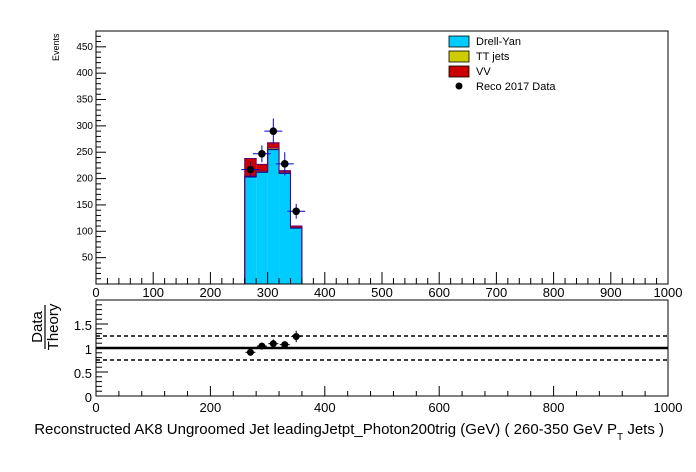 This screenshot has width=696, height=472. I want to click on upper-x-tick-label: 200, so click(211, 292).